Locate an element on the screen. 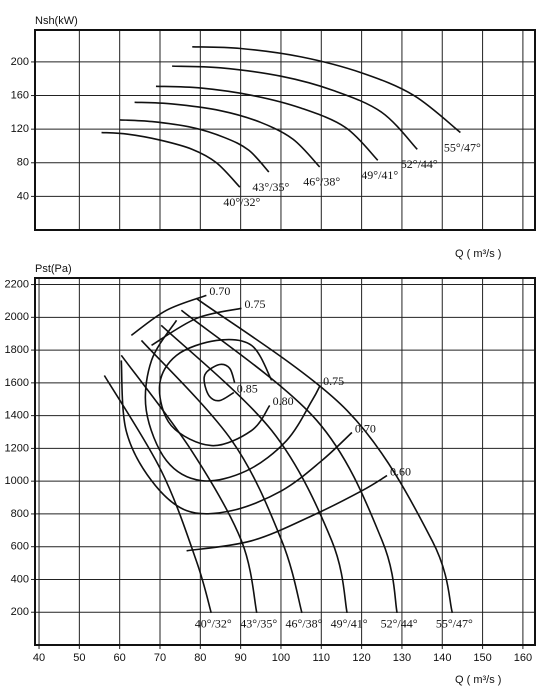  x-tick-label: 70 is located at coordinates (160, 658).